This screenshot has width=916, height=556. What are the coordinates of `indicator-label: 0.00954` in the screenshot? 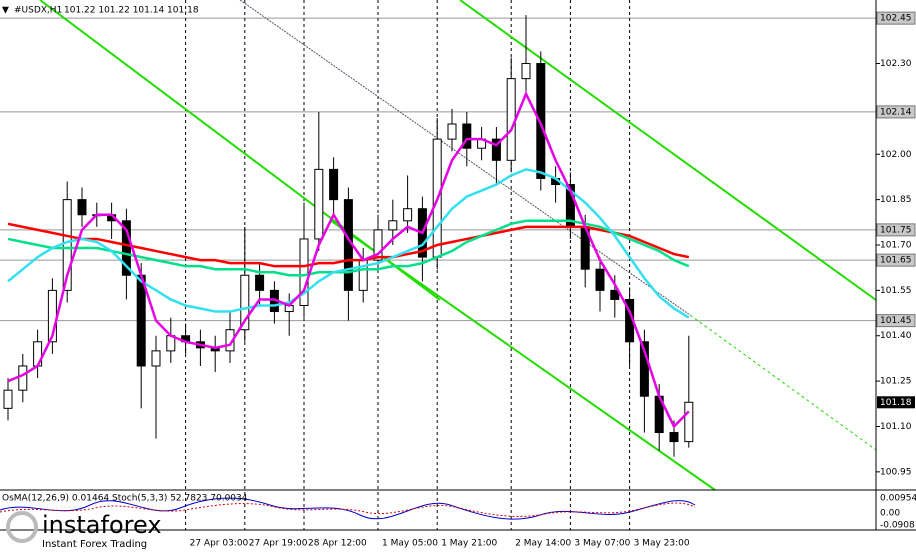 It's located at (898, 499).